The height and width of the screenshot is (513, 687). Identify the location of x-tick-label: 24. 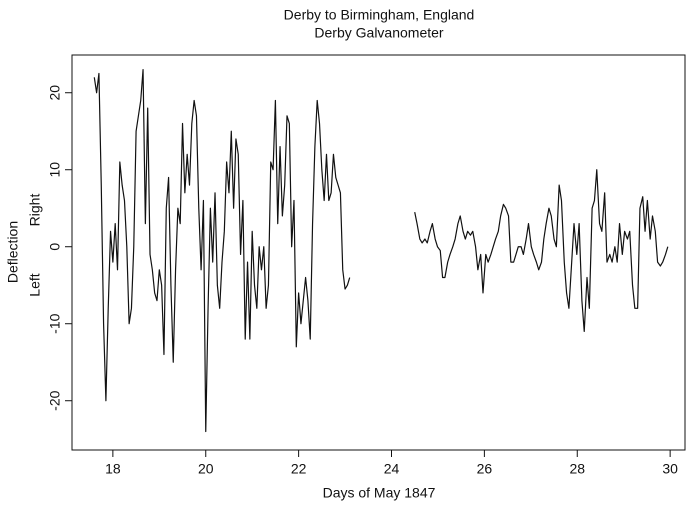
(392, 469).